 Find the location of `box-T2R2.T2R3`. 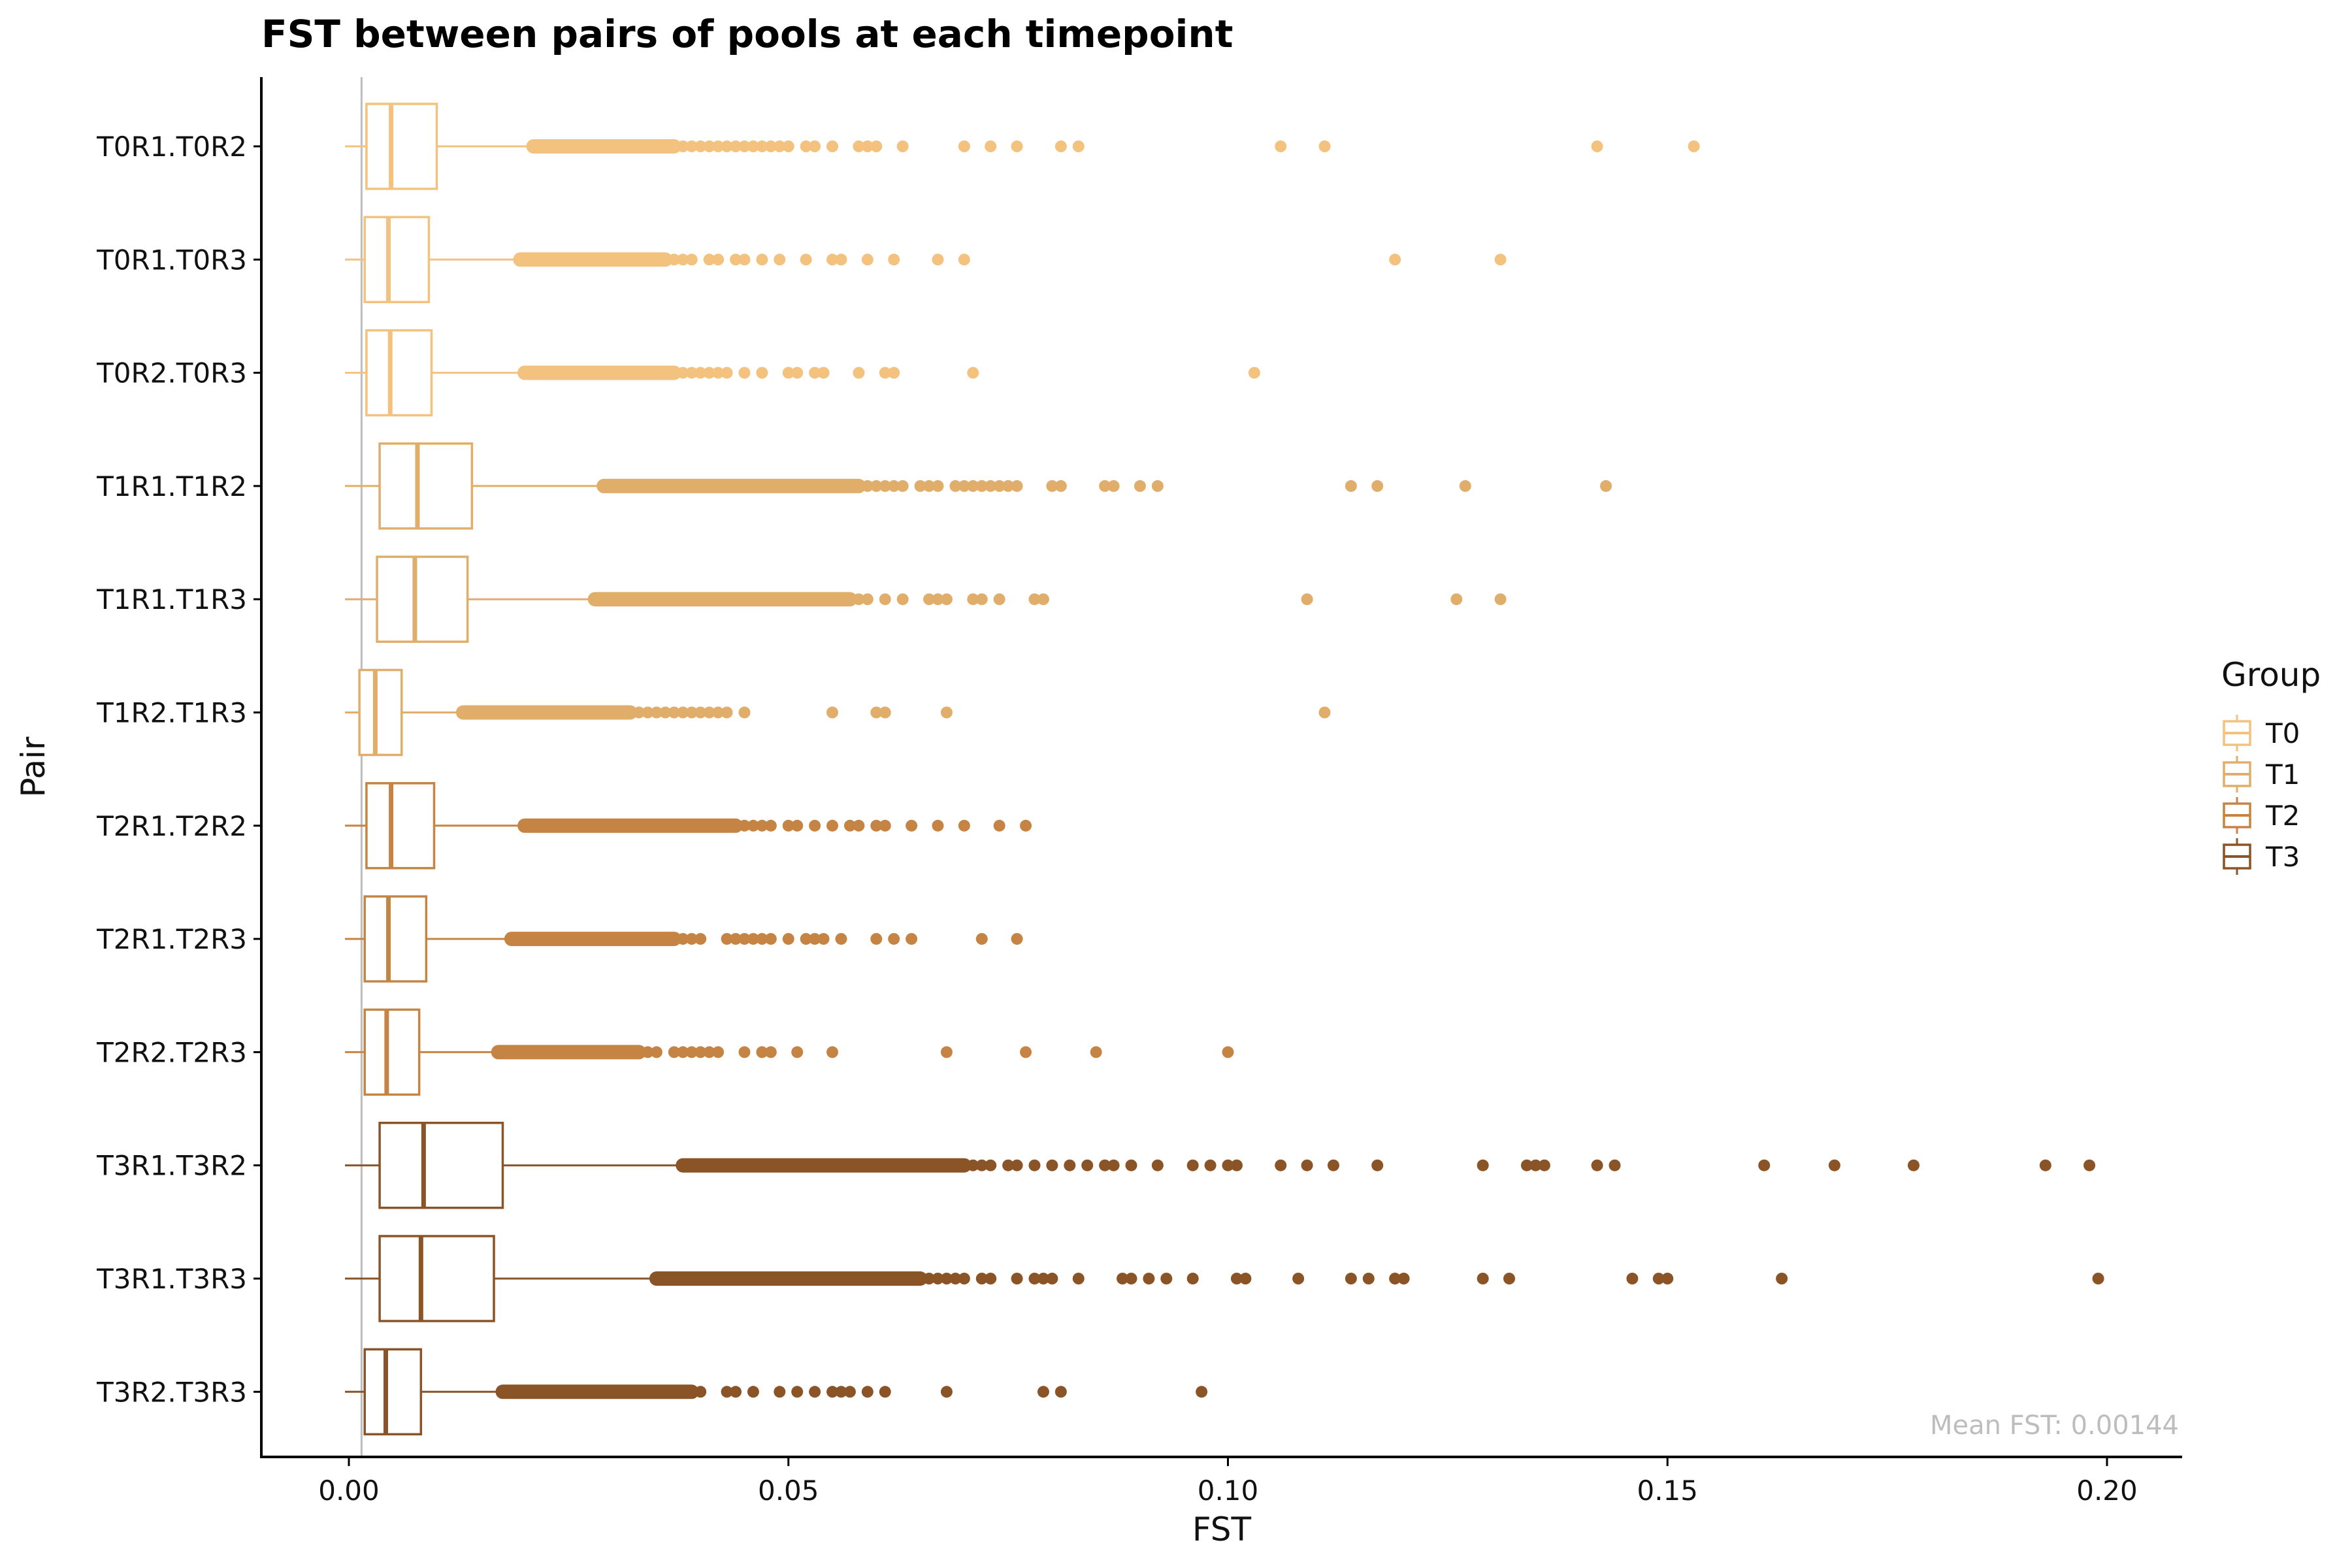

box-T2R2.T2R3 is located at coordinates (789, 1052).